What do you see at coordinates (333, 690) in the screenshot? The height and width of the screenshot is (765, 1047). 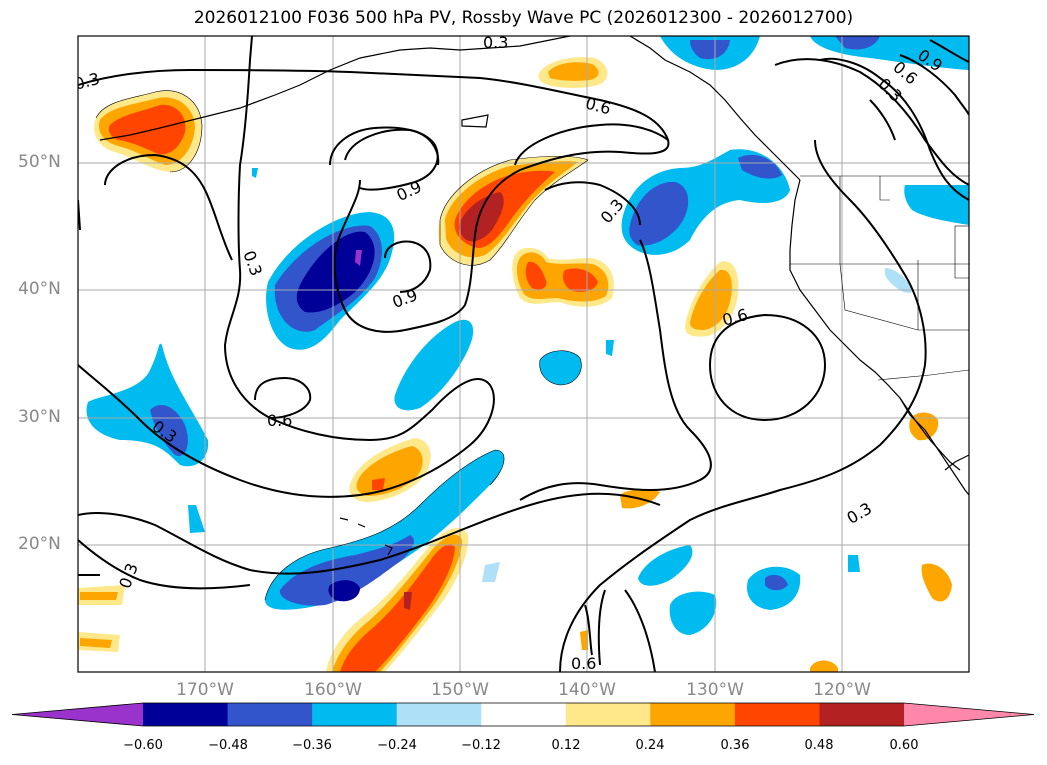 I see `lon-label-160w: 160°W` at bounding box center [333, 690].